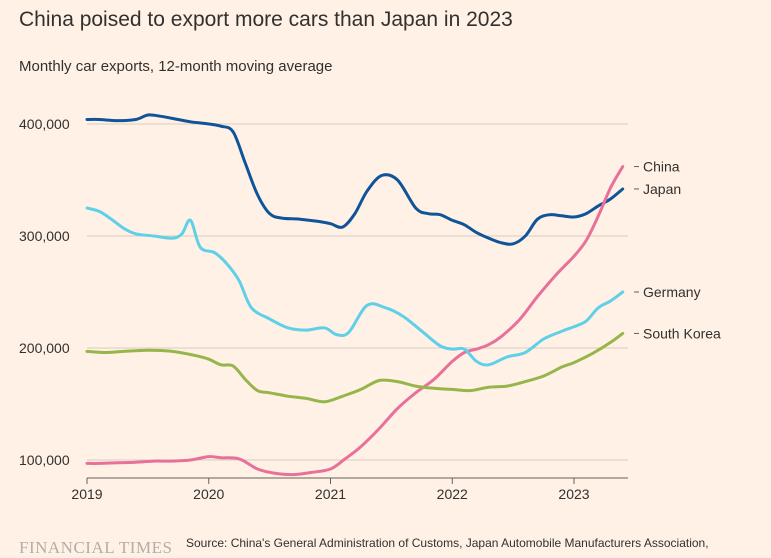 This screenshot has width=771, height=558. What do you see at coordinates (662, 189) in the screenshot?
I see `series-label-japan: Japan` at bounding box center [662, 189].